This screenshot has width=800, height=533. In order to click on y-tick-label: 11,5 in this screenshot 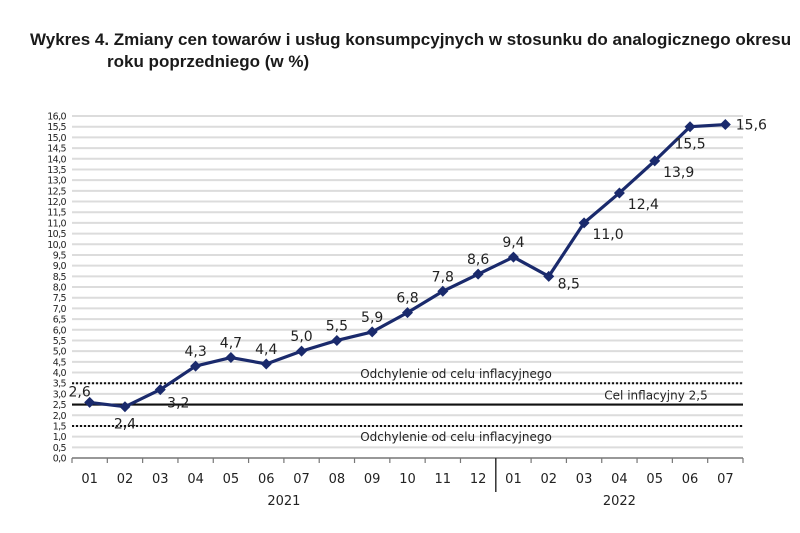, I will do `click(56, 213)`.